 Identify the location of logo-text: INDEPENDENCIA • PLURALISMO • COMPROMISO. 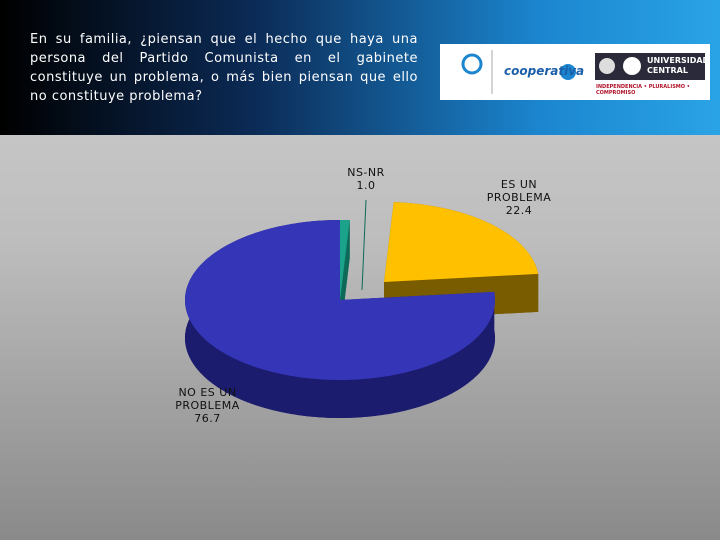
(643, 90).